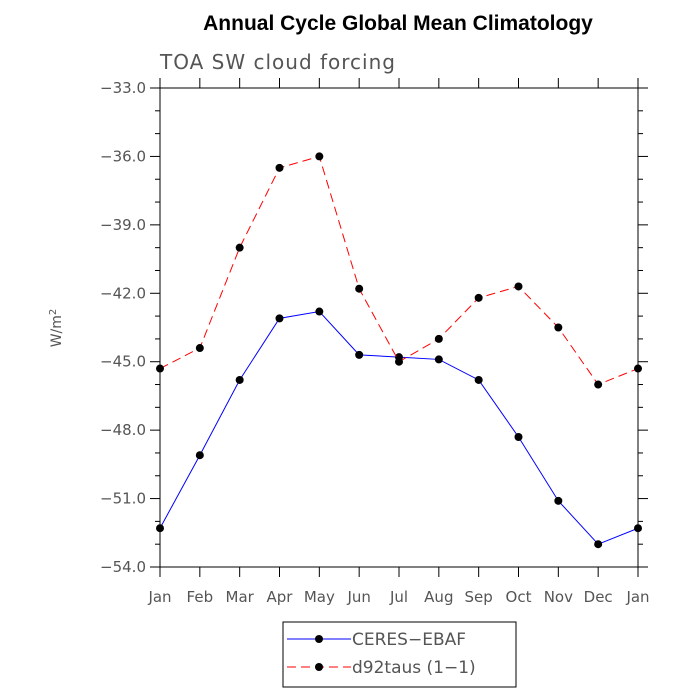 This screenshot has width=700, height=700. I want to click on x-tick-label: Nov, so click(558, 597).